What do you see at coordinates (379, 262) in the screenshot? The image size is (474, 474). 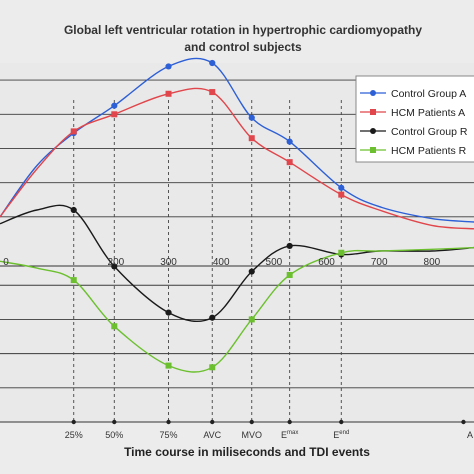 I see `x-tick-label-700: 700` at bounding box center [379, 262].